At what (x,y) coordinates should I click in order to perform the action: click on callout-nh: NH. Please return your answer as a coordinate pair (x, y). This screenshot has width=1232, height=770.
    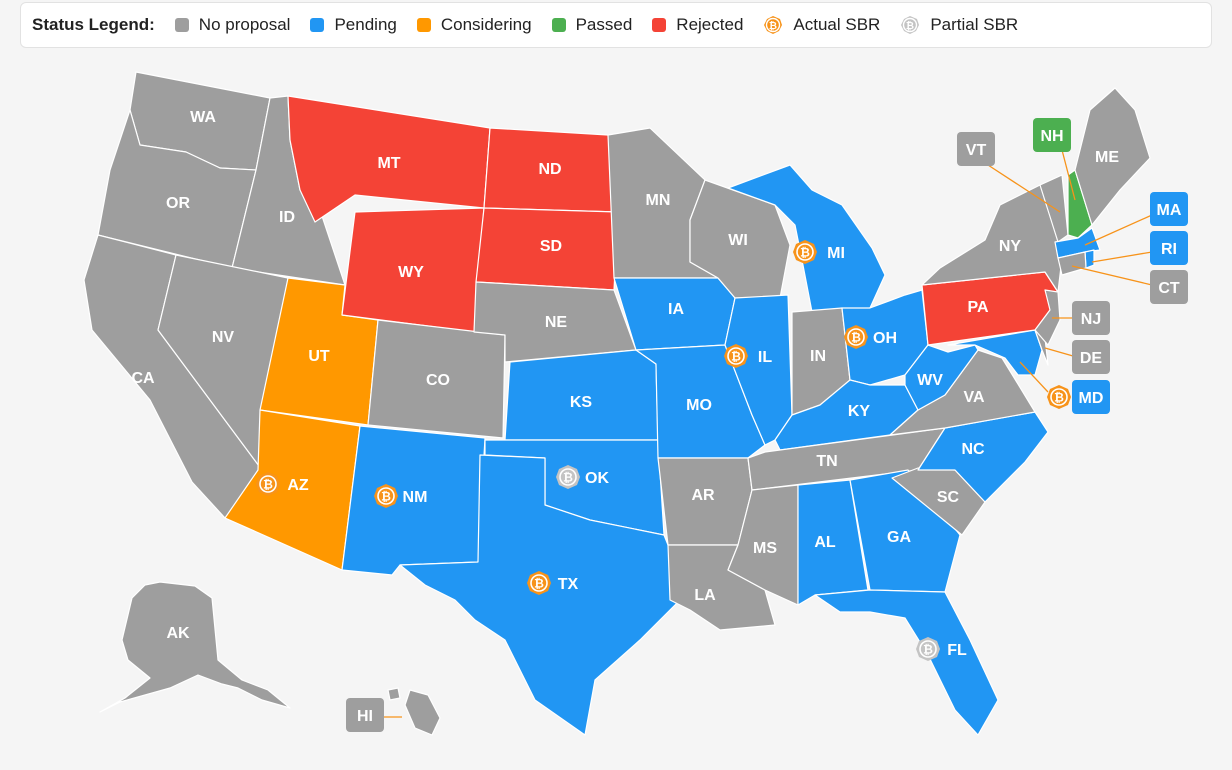
    Looking at the image, I should click on (1052, 135).